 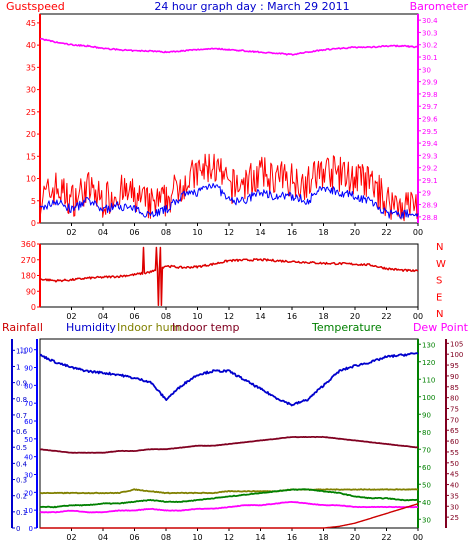 I want to click on gust-axis-tick-label: 5, so click(x=33, y=201).